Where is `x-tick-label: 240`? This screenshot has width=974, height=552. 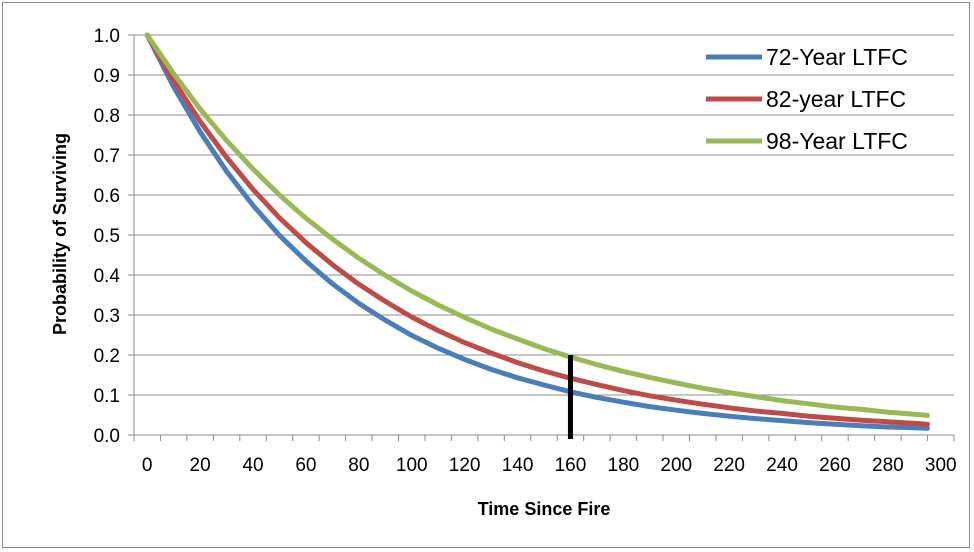
x-tick-label: 240 is located at coordinates (782, 465).